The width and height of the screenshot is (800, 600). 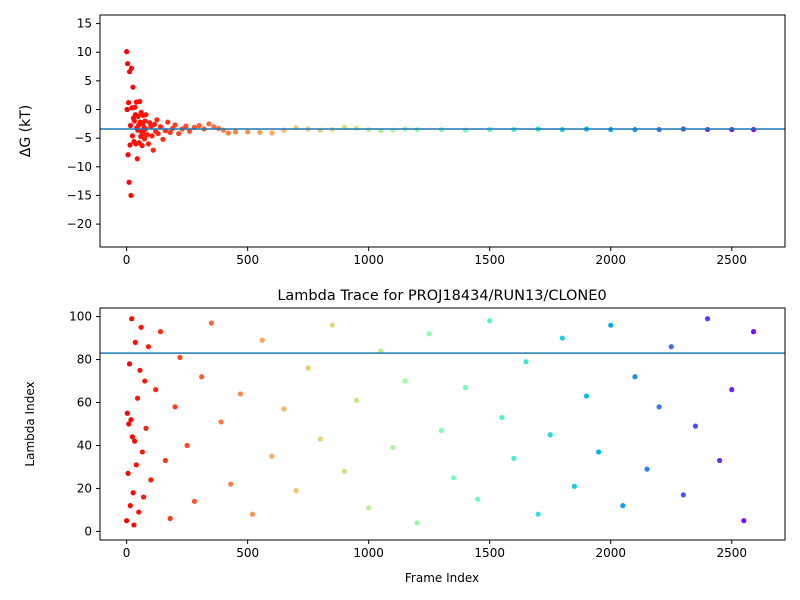 What do you see at coordinates (84, 424) in the screenshot?
I see `lambda-y-ticks: 0 20 40 60 80 100` at bounding box center [84, 424].